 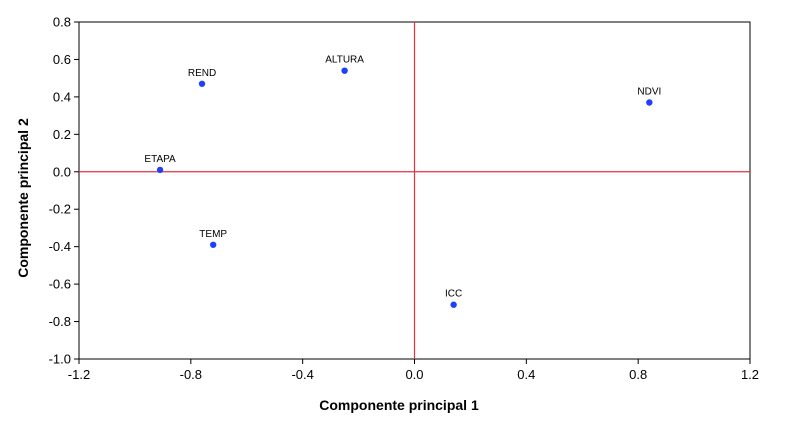 I want to click on data-point-temp, so click(x=213, y=244).